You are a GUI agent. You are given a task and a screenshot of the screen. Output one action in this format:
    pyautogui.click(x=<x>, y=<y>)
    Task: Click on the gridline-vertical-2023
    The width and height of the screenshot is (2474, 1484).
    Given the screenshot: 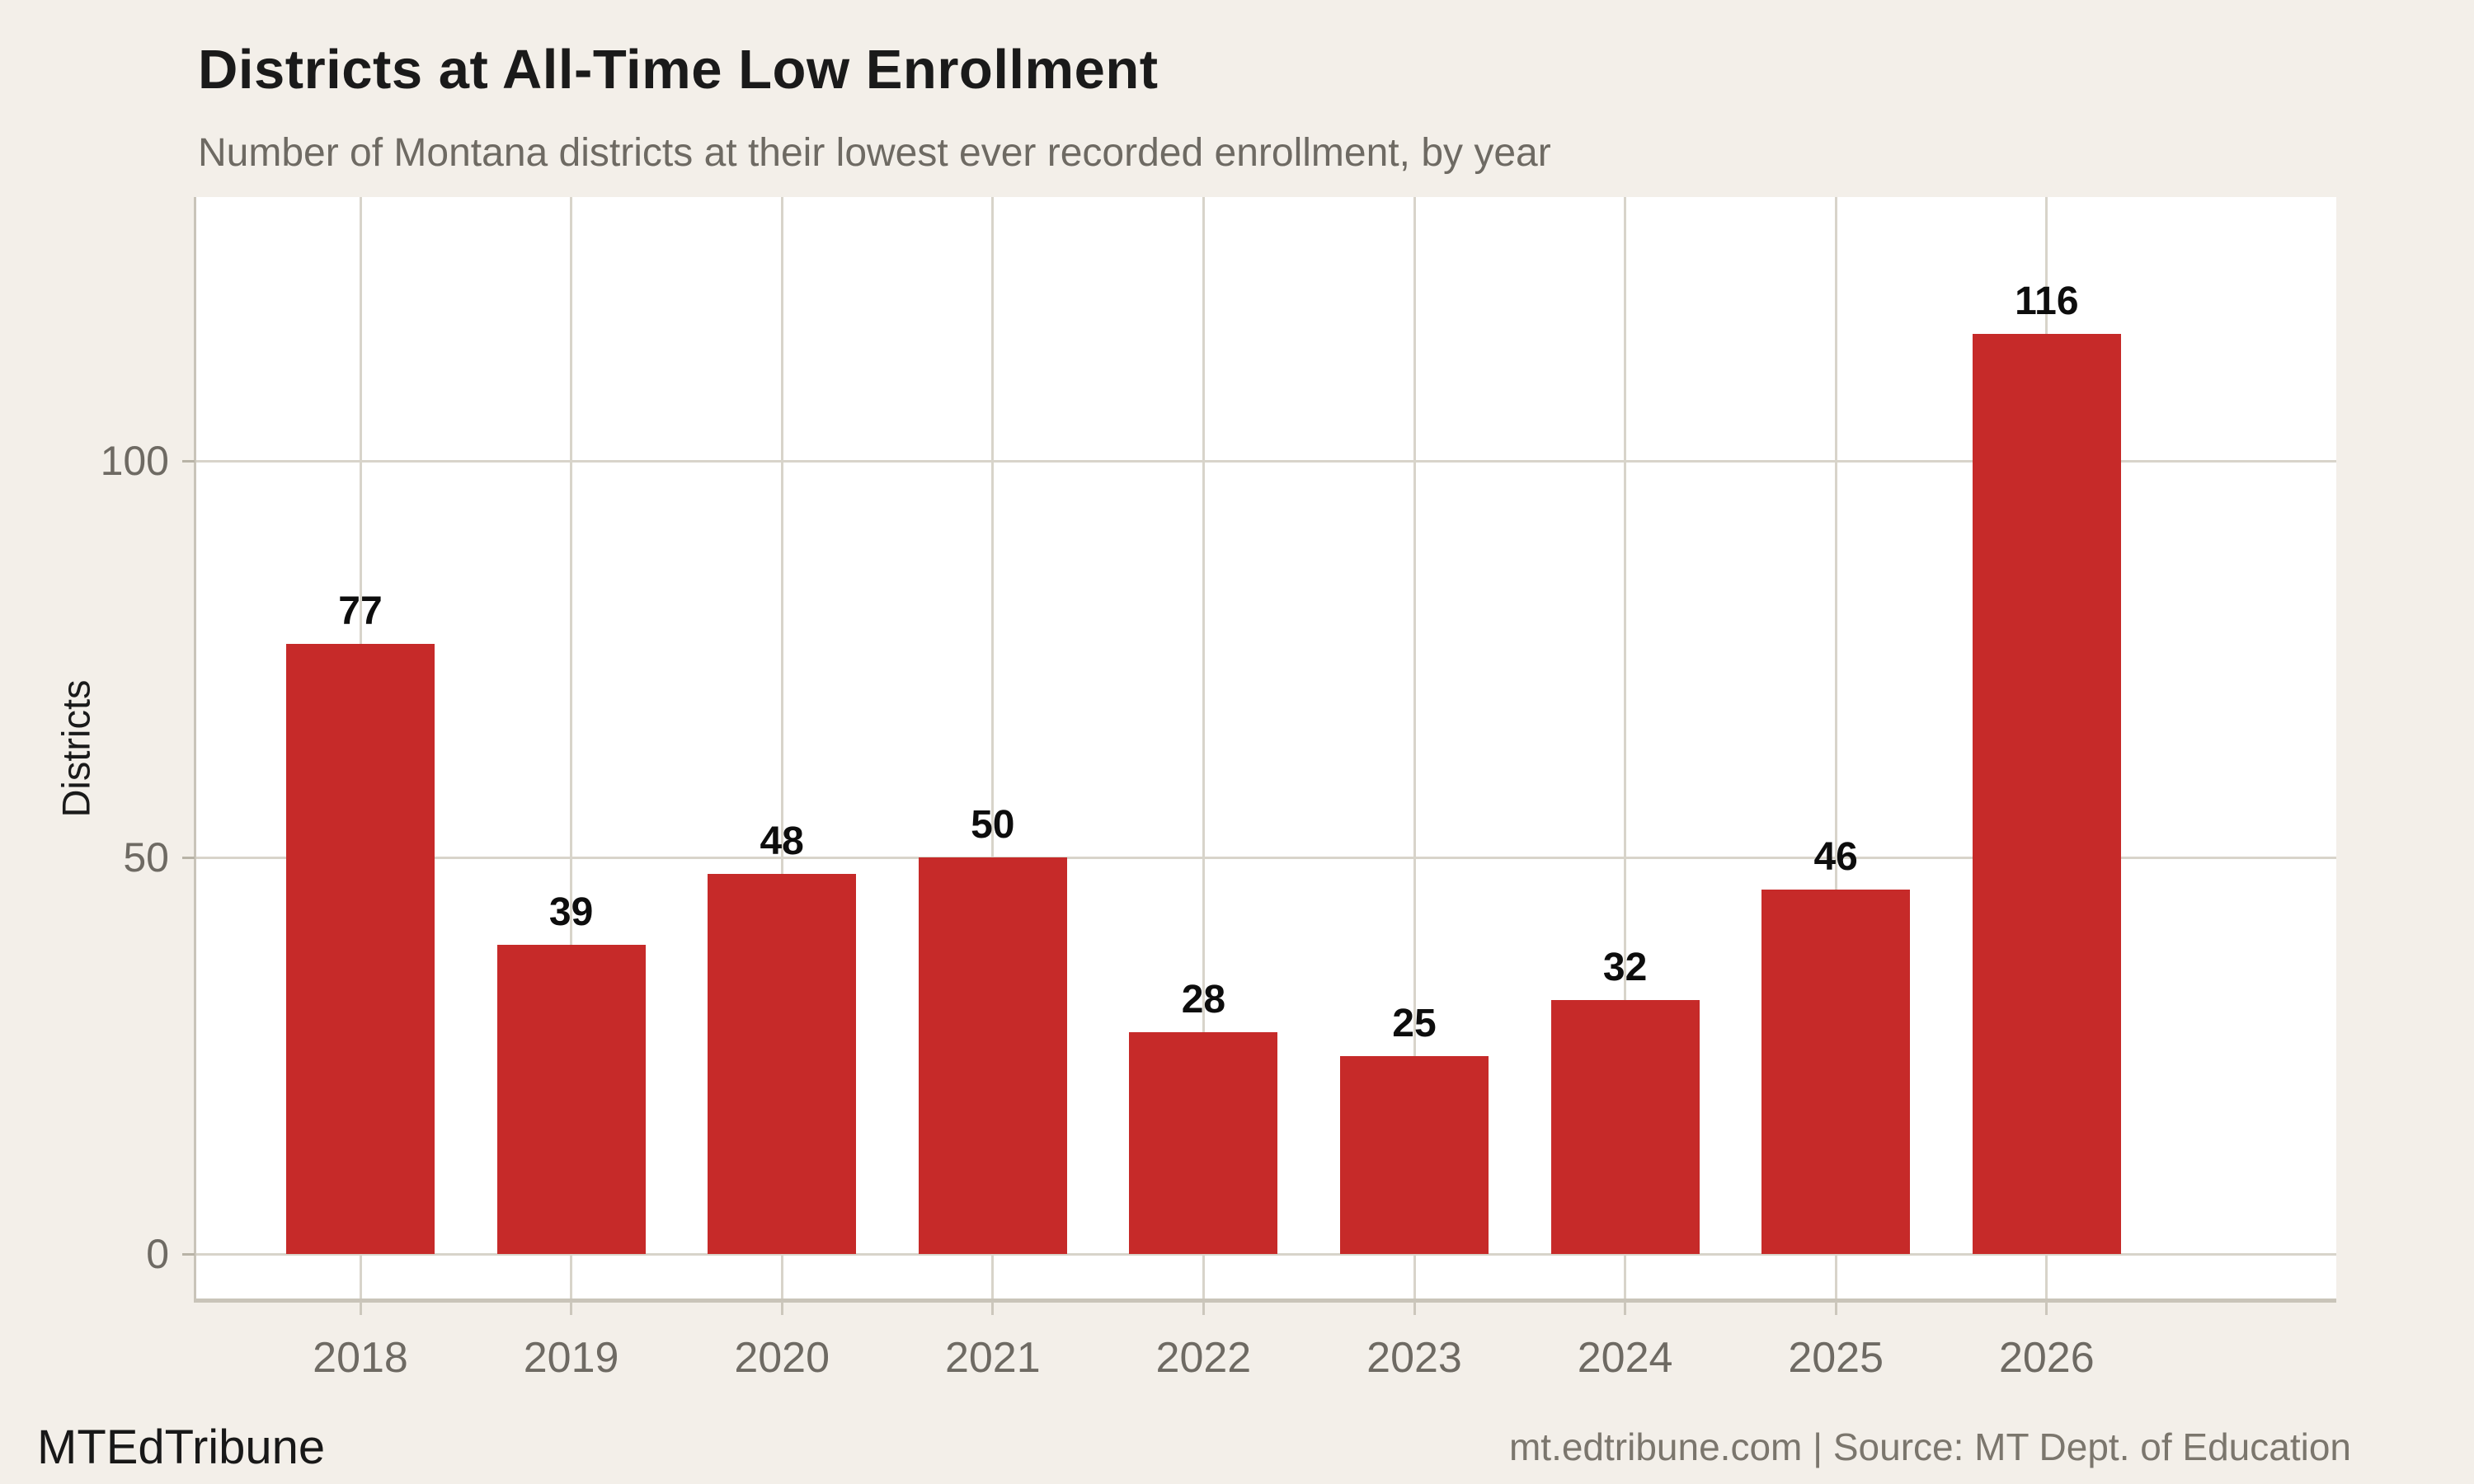 What is the action you would take?
    pyautogui.click(x=1414, y=748)
    